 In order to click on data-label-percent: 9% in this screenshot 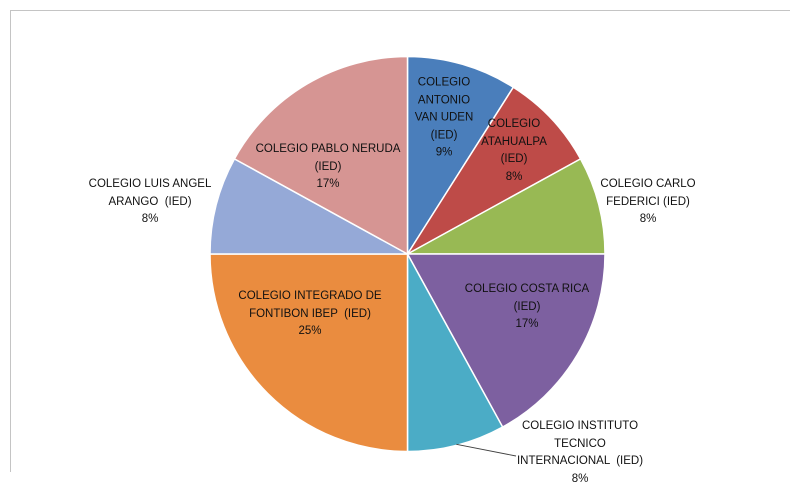, I will do `click(444, 152)`.